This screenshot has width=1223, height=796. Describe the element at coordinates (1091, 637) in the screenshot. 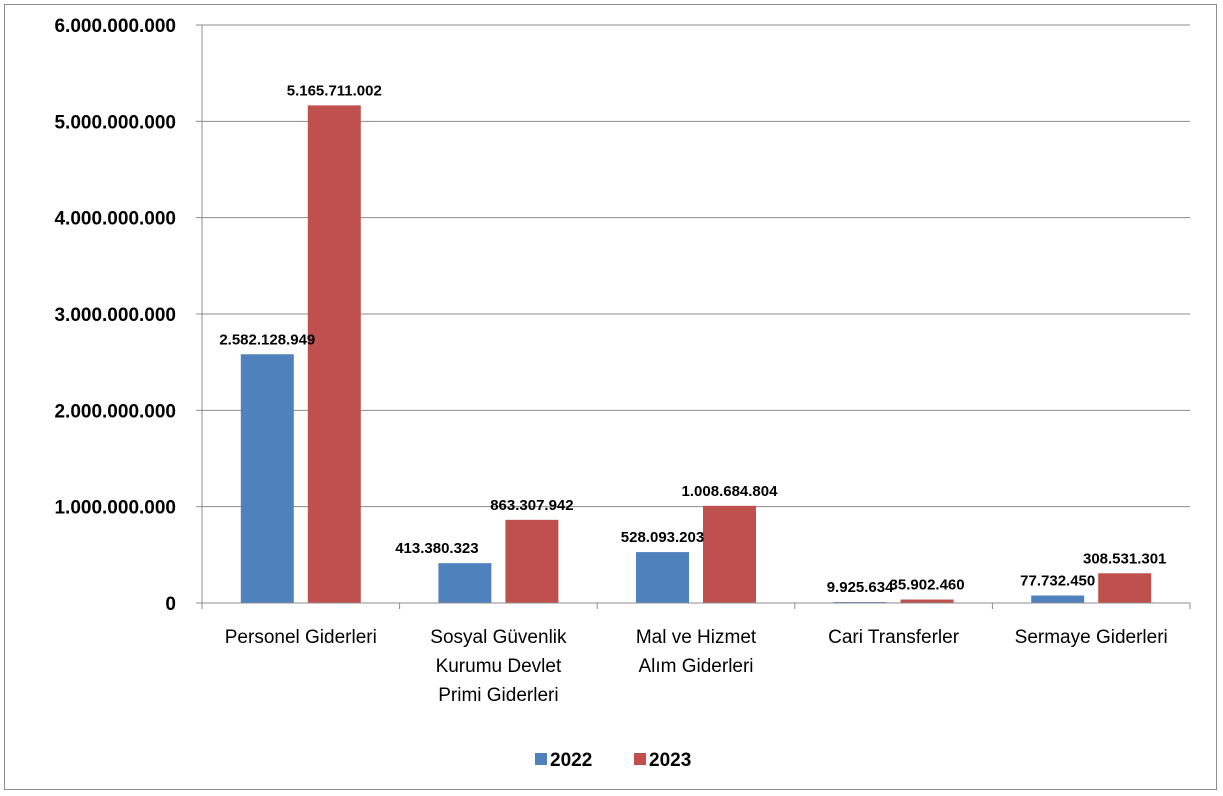

I see `category-label: Sermaye Giderleri` at that location.